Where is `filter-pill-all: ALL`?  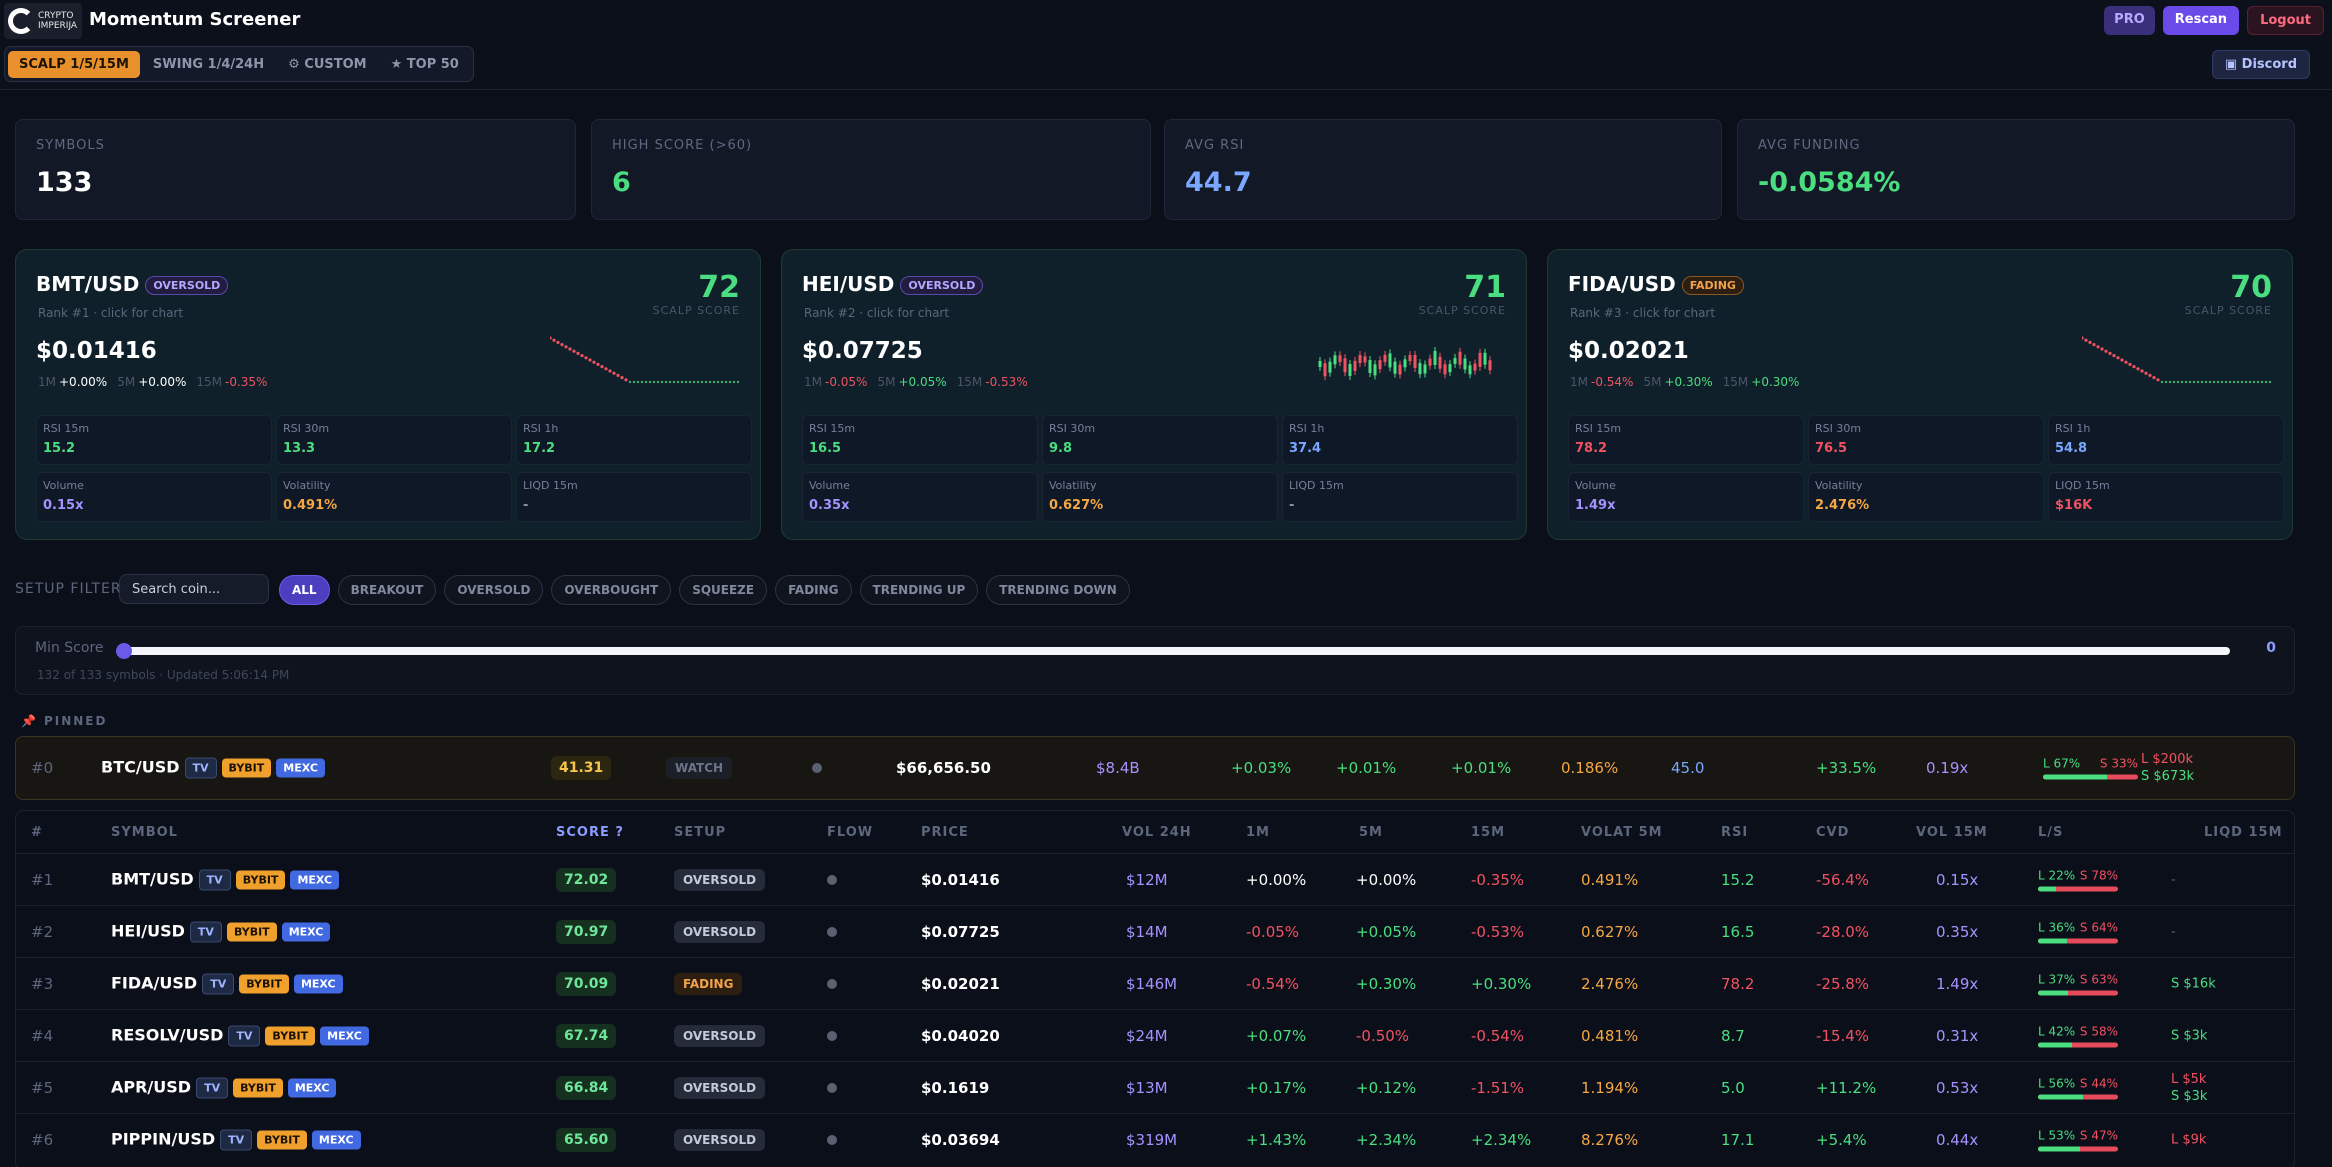 filter-pill-all: ALL is located at coordinates (304, 590).